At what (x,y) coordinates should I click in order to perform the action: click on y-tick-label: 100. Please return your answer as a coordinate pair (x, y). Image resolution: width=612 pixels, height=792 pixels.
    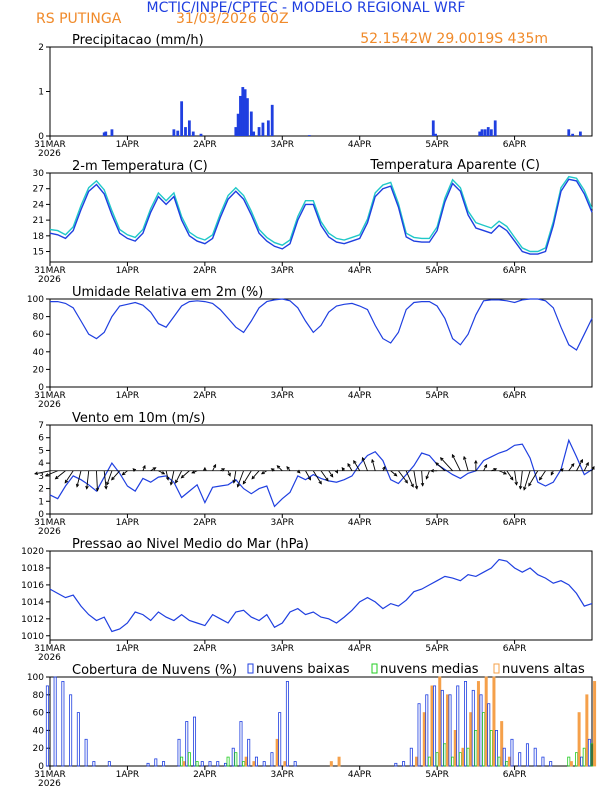
    Looking at the image, I should click on (35, 300).